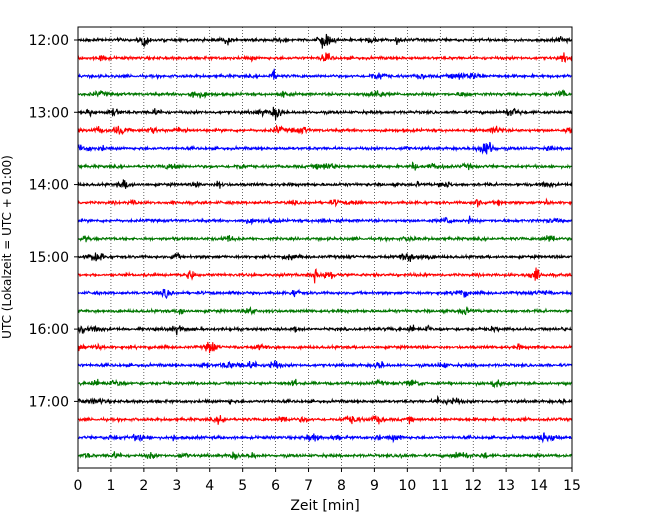 The height and width of the screenshot is (520, 650). What do you see at coordinates (308, 486) in the screenshot?
I see `x-tick-label: 7` at bounding box center [308, 486].